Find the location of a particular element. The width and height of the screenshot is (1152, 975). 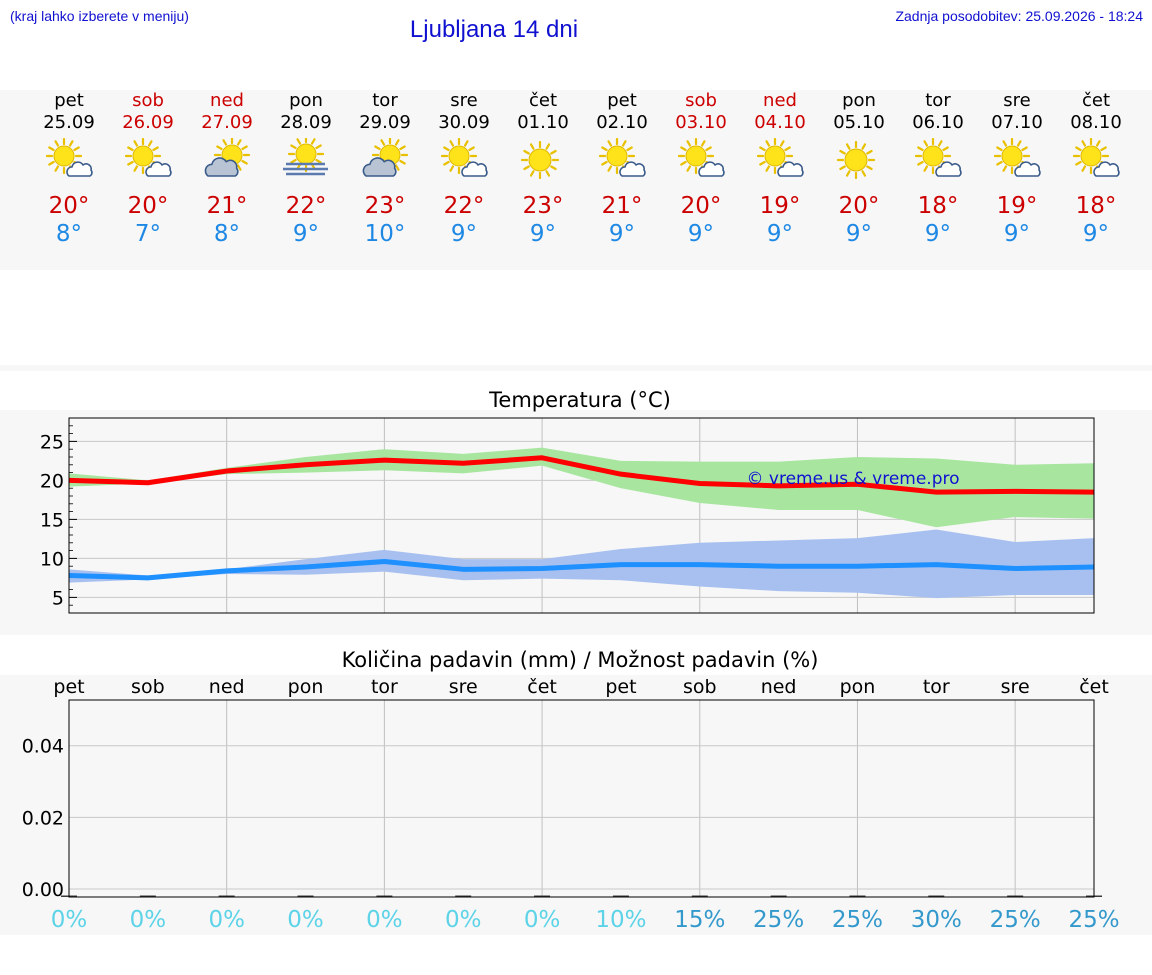

day-date: 30.09 is located at coordinates (464, 122).